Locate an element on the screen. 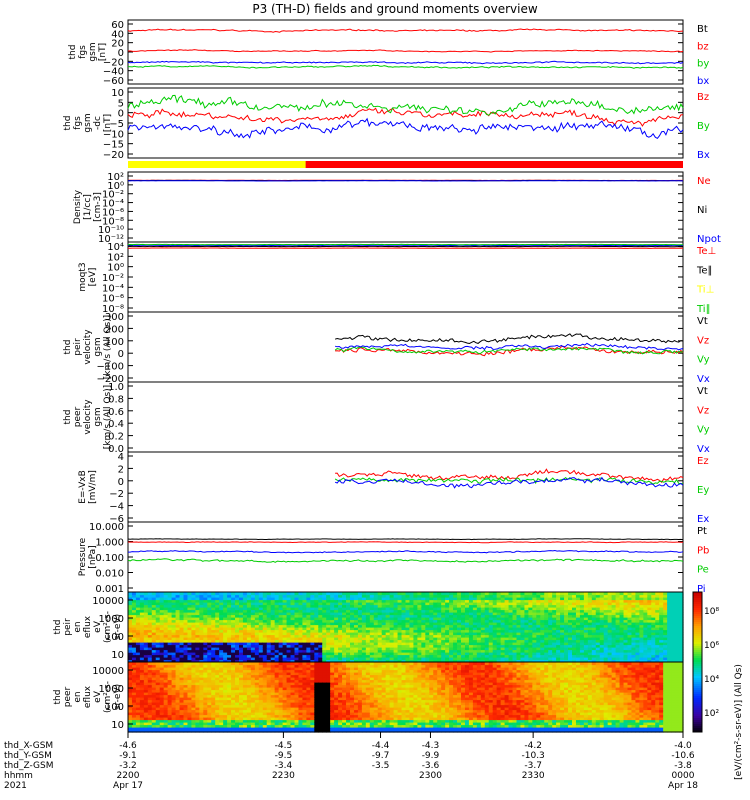 This screenshot has width=750, height=800. y-tick-label: 0.8 is located at coordinates (116, 399).